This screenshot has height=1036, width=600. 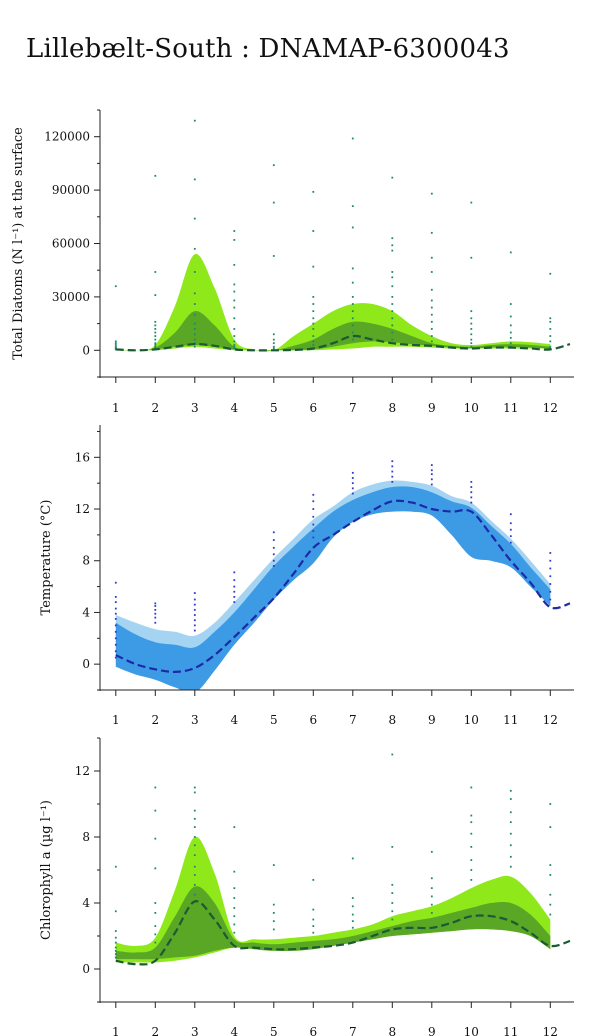 What do you see at coordinates (353, 408) in the screenshot?
I see `x-tick-label: 7` at bounding box center [353, 408].